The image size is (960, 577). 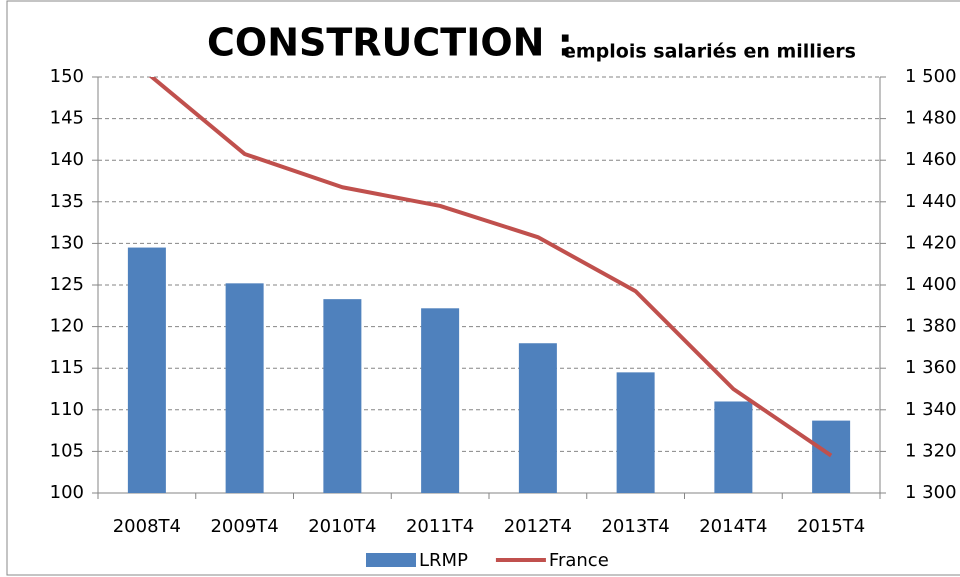 I want to click on y-tick-label: 100, so click(x=67, y=492).